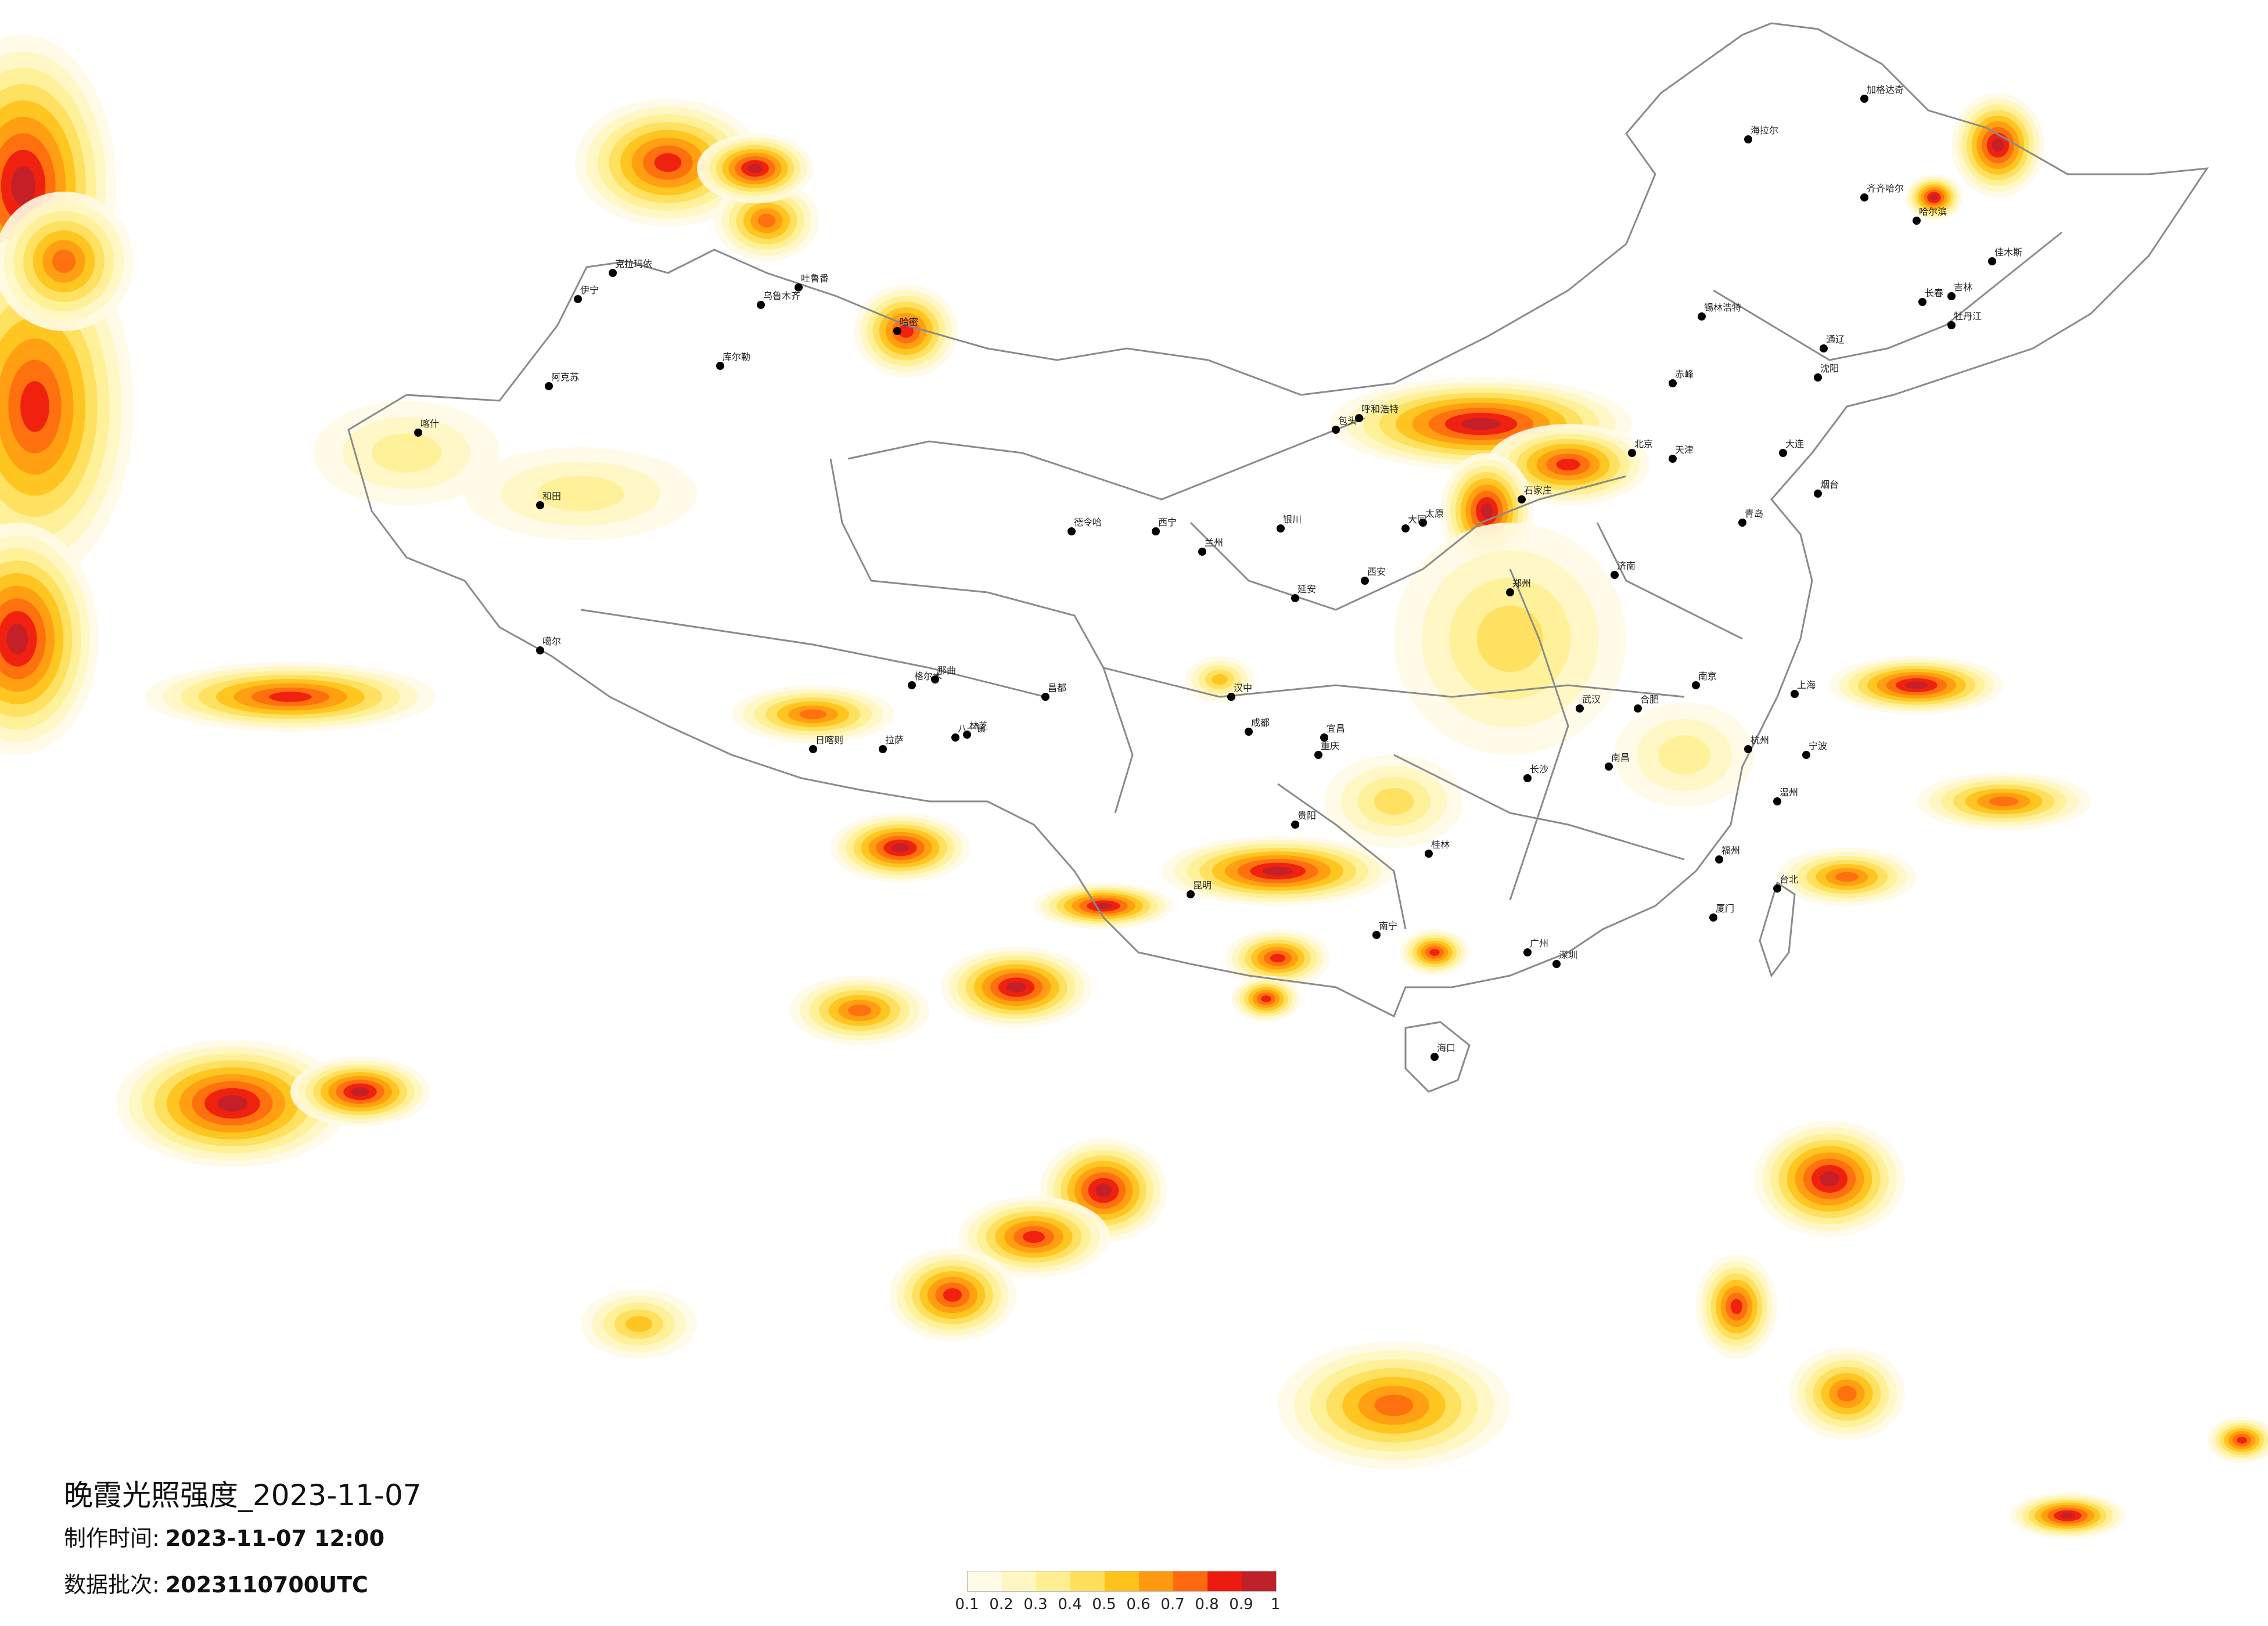  I want to click on city-label: 广州, so click(1539, 943).